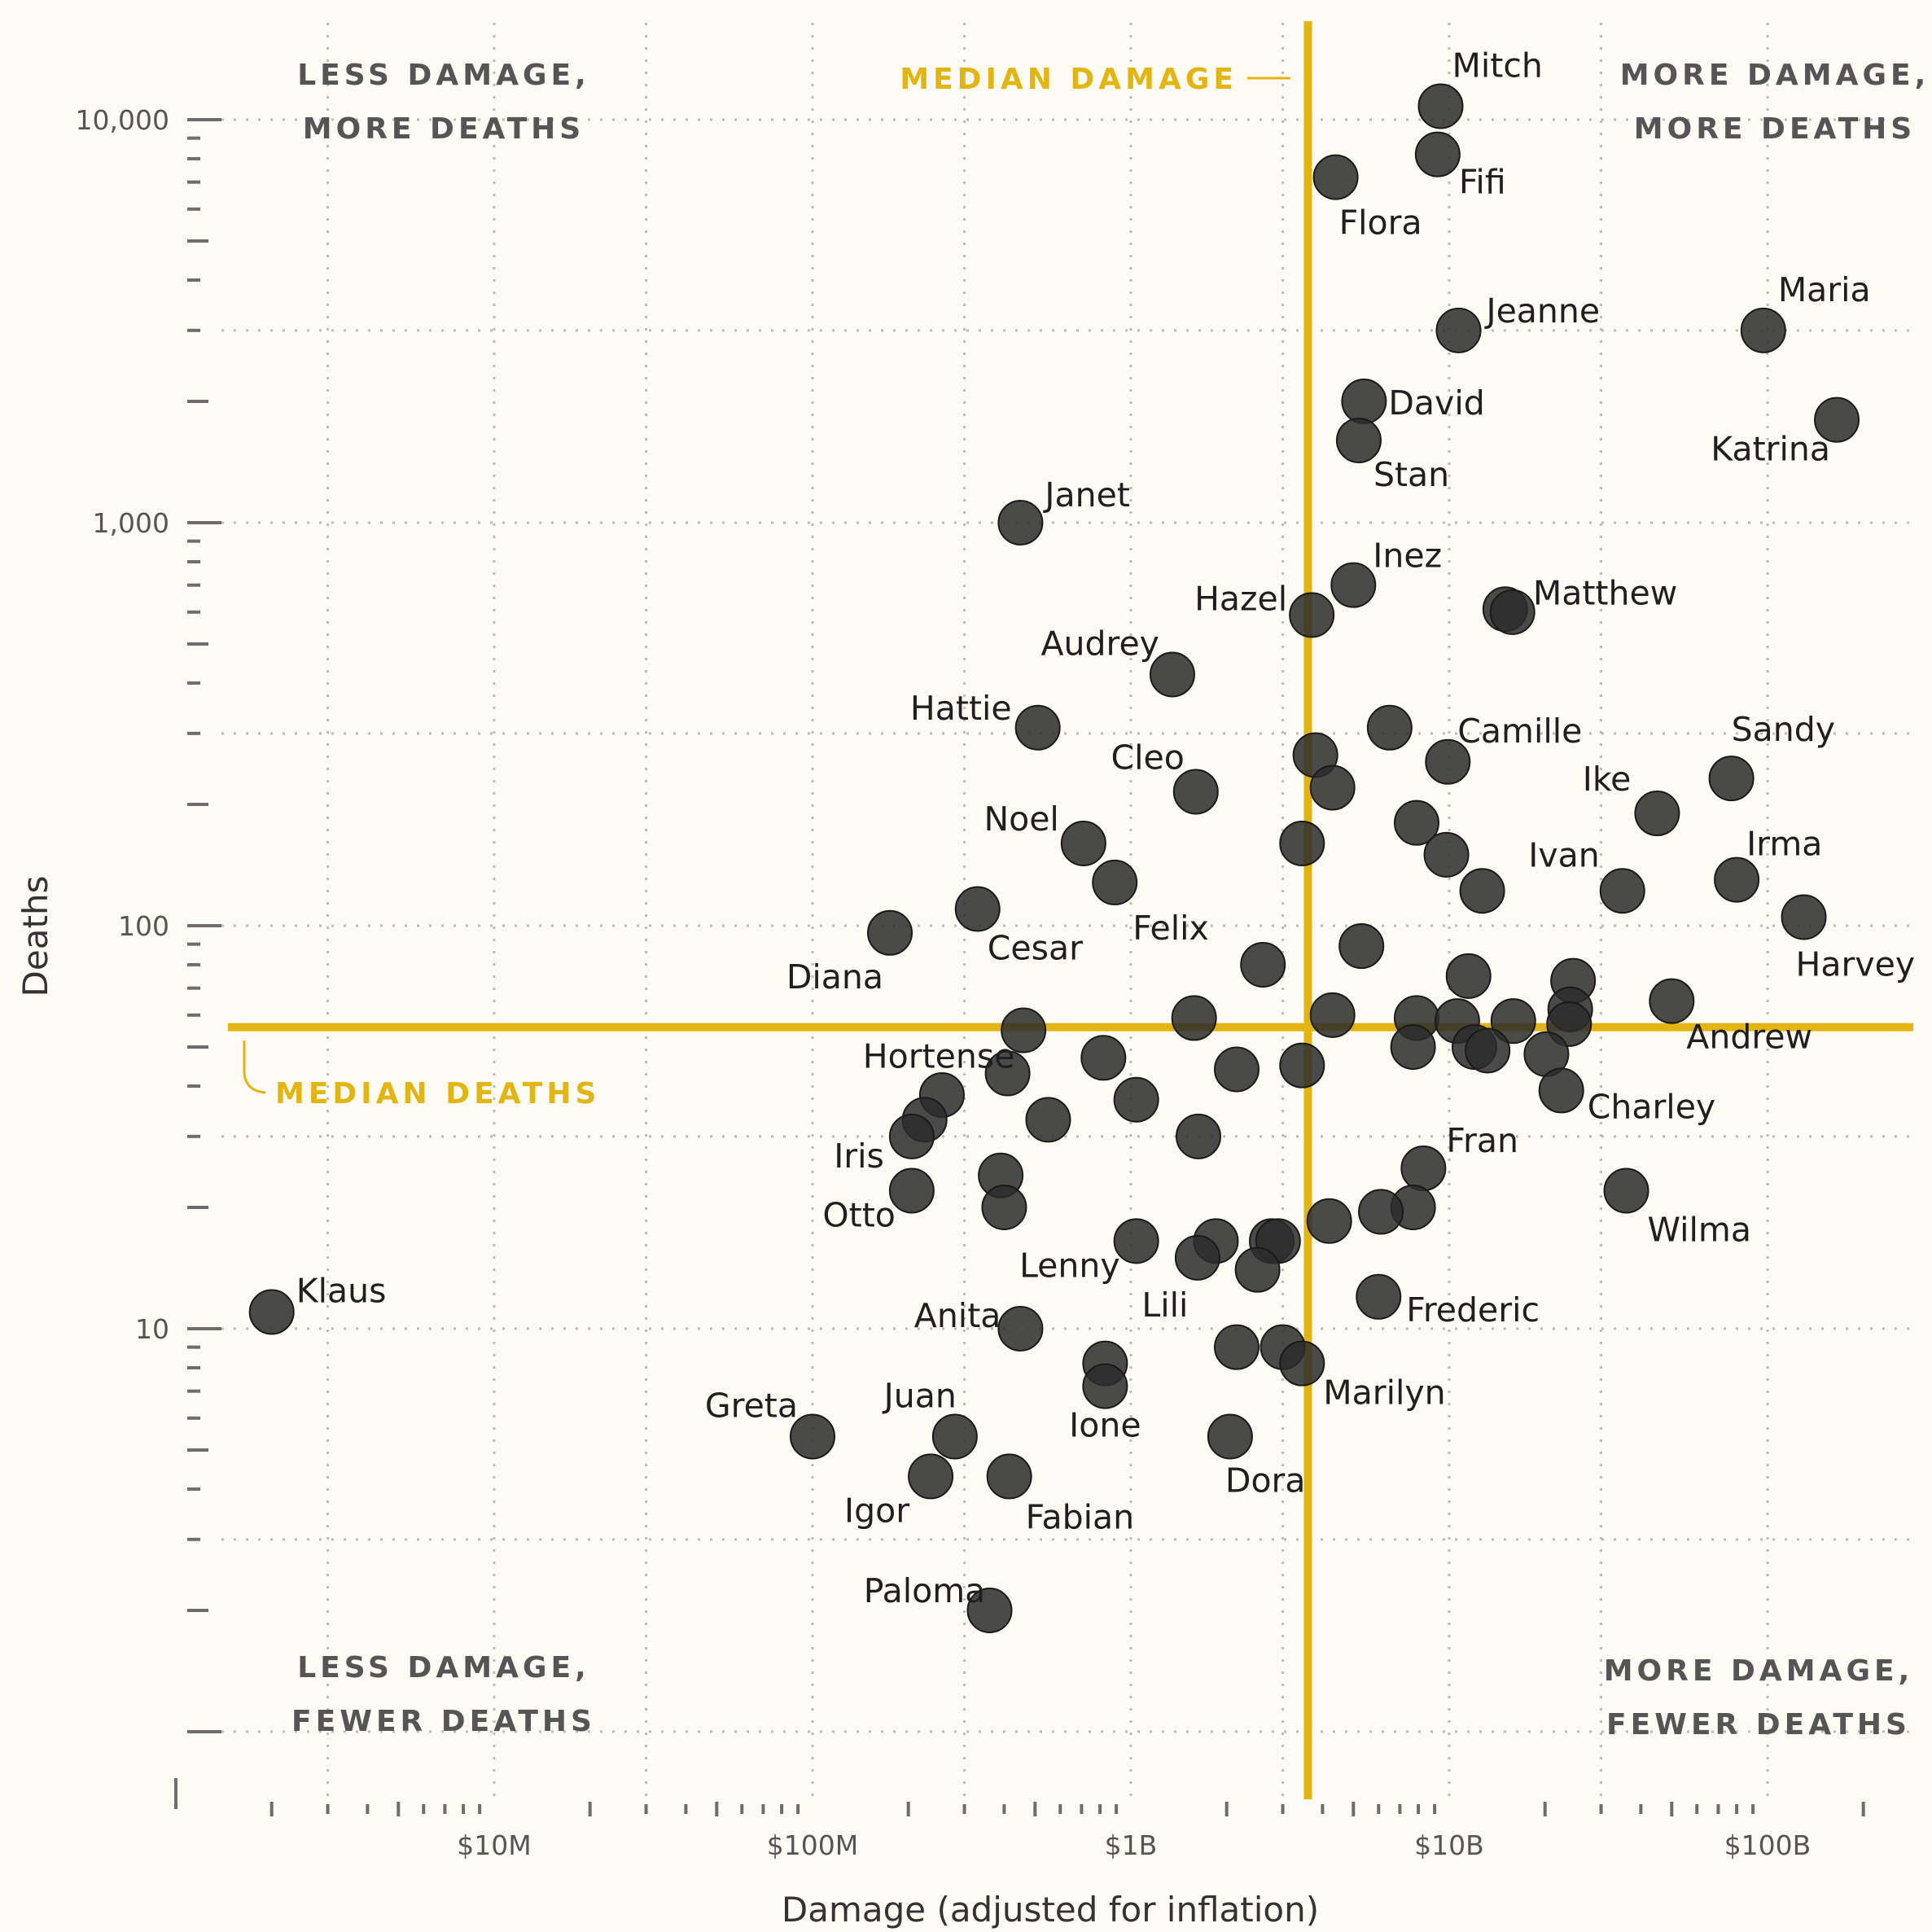  I want to click on x-axis-label: Damage (adjusted for inflation), so click(1050, 1910).